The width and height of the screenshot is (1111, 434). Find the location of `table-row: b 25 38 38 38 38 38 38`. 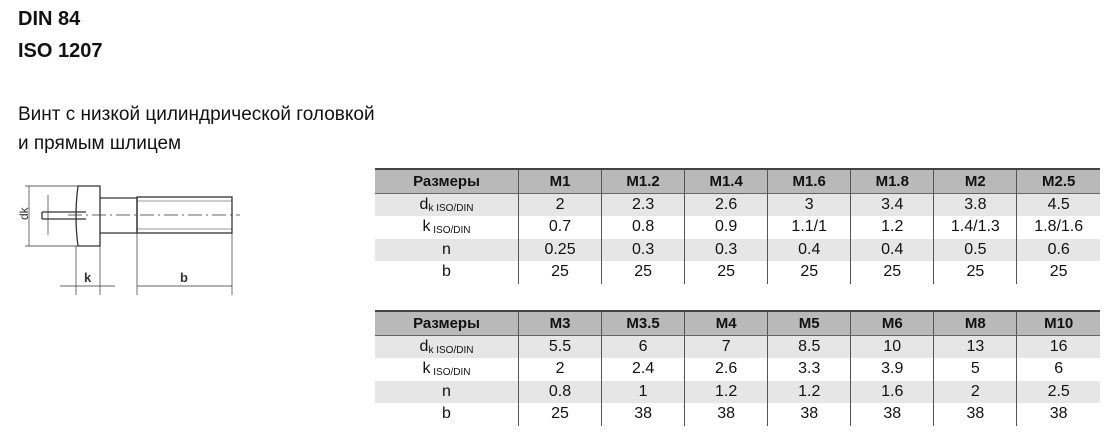

table-row: b 25 38 38 38 38 38 38 is located at coordinates (737, 414).